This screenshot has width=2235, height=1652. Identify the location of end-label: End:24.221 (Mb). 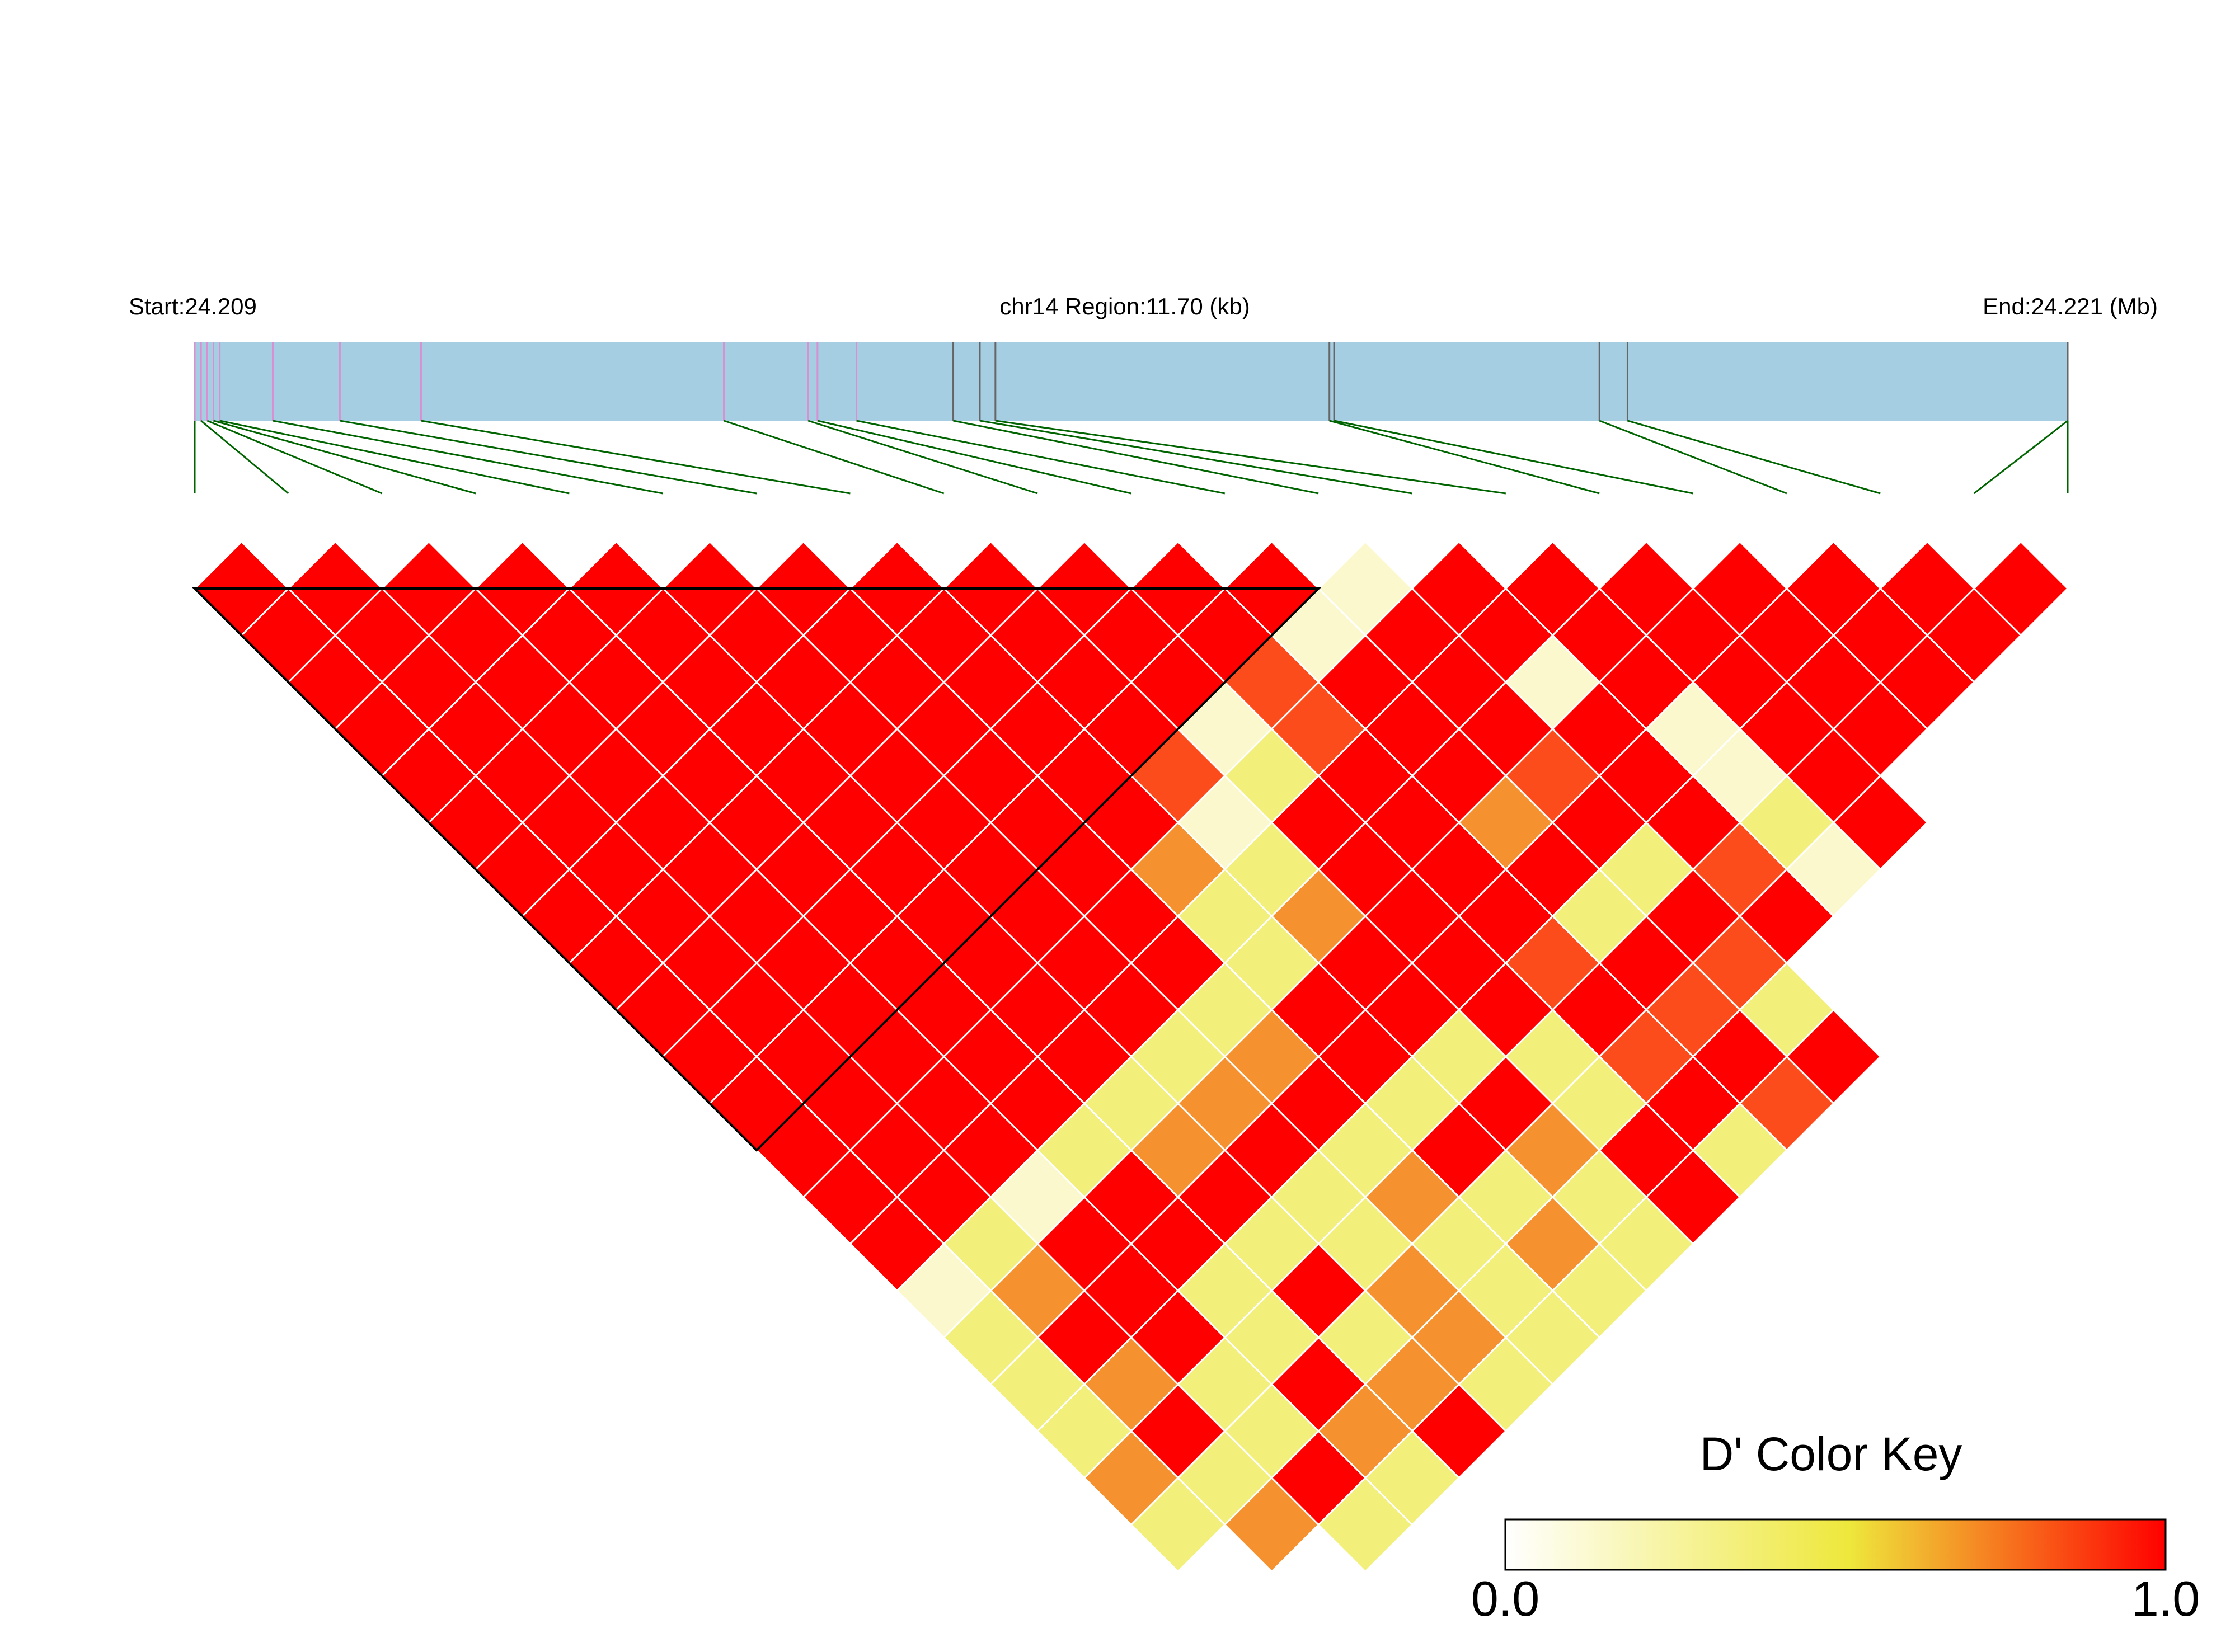
(2070, 306).